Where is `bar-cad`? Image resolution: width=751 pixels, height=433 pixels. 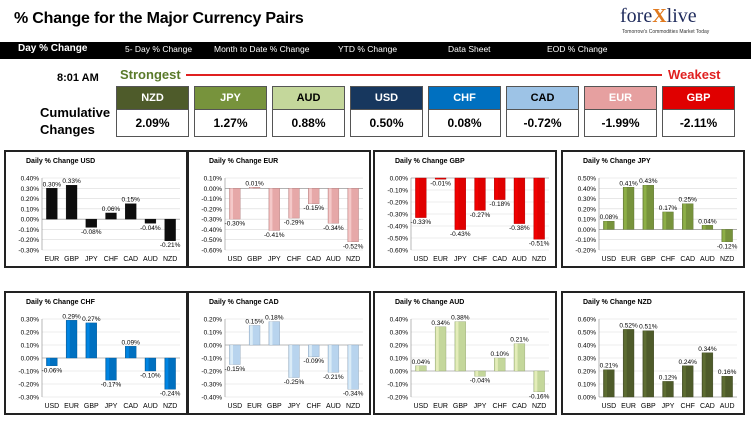 bar-cad is located at coordinates (500, 188).